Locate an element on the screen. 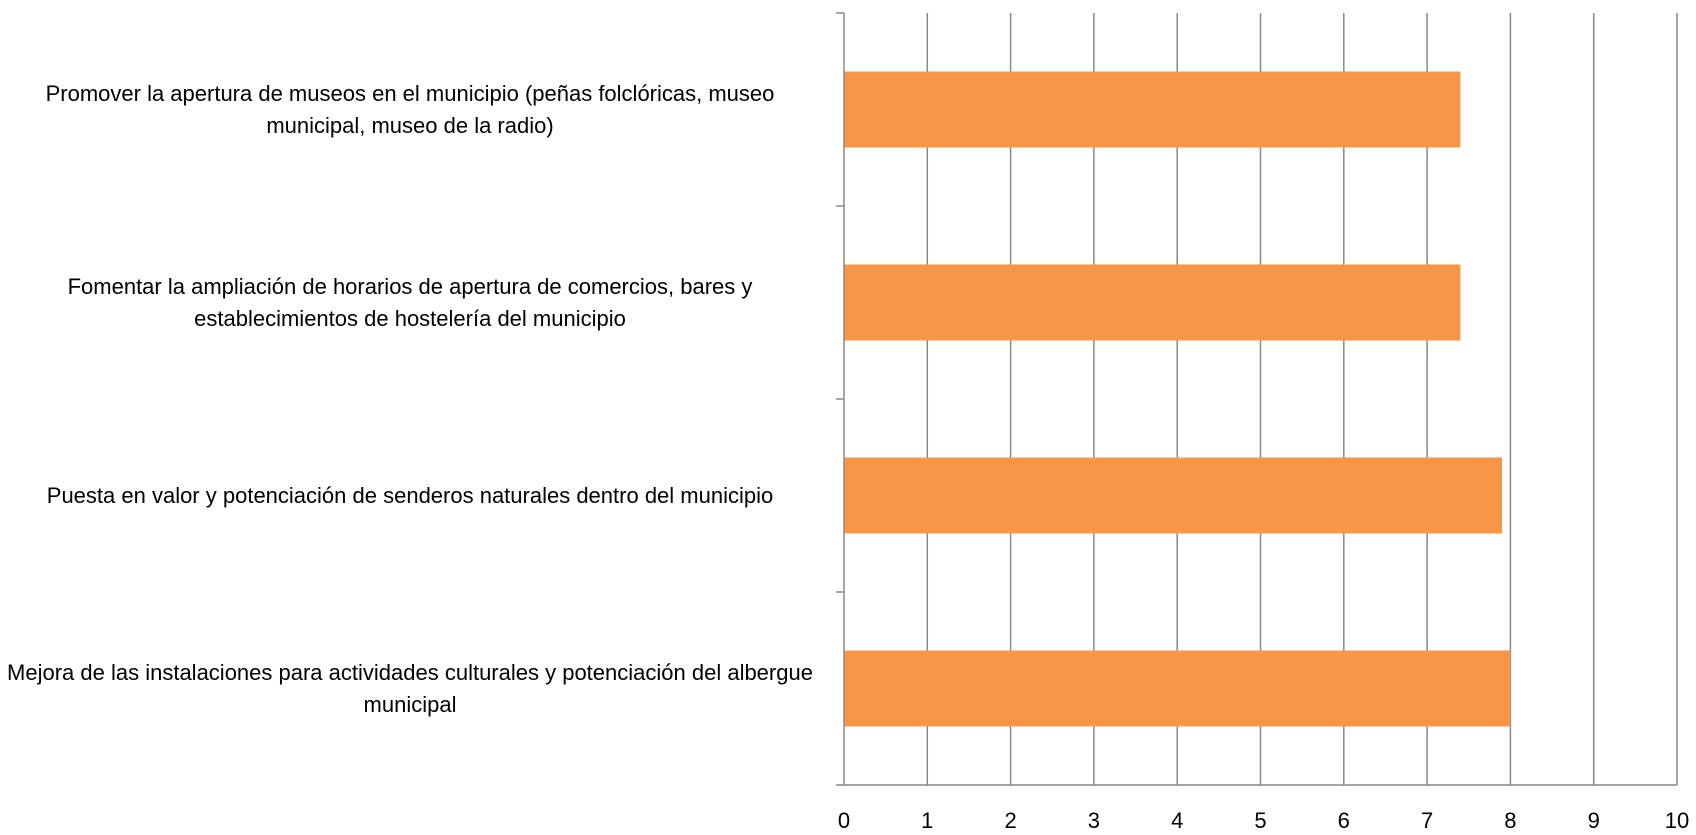  x-tick-label: 9 is located at coordinates (1594, 820).